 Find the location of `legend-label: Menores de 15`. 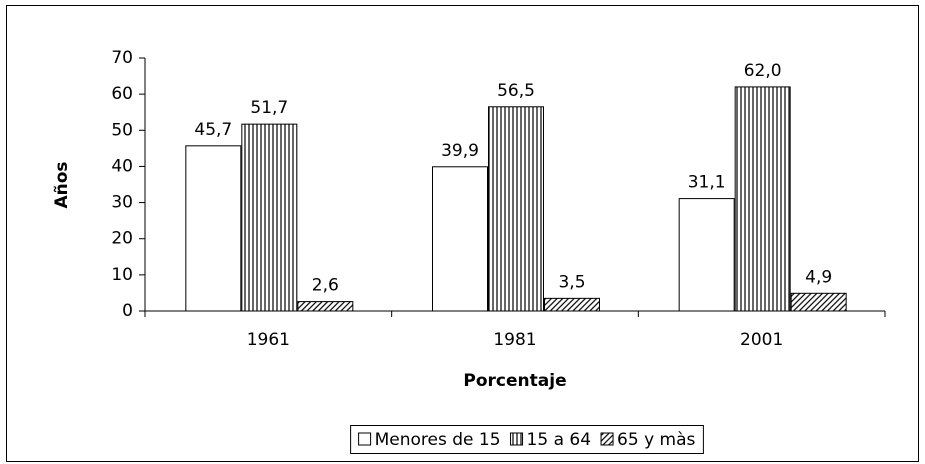

legend-label: Menores de 15 is located at coordinates (438, 440).